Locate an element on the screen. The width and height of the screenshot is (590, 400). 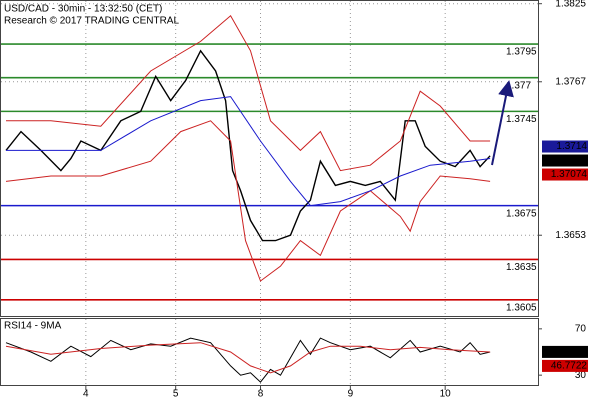
y-tick-label: 30 is located at coordinates (581, 375).